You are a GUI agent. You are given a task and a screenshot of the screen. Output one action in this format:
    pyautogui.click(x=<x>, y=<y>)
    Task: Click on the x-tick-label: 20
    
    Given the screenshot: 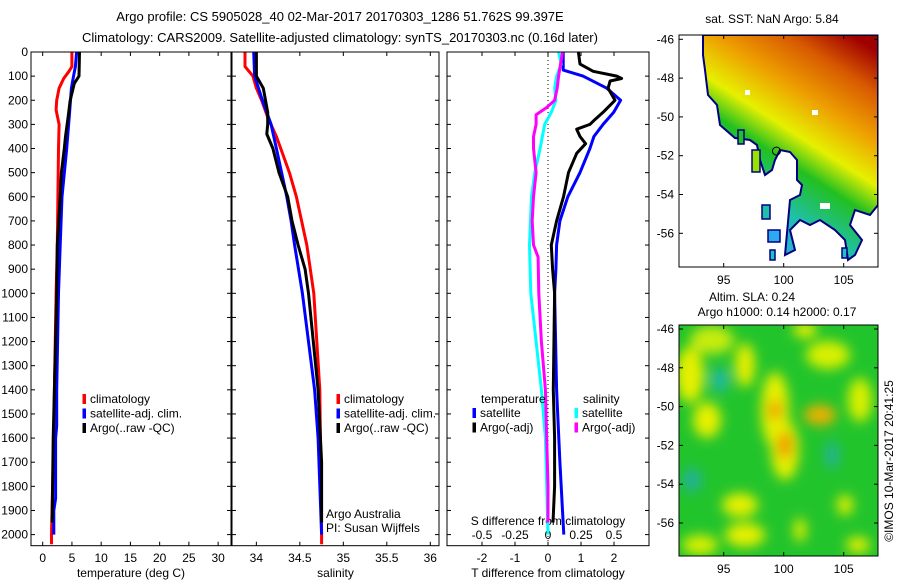 What is the action you would take?
    pyautogui.click(x=160, y=558)
    